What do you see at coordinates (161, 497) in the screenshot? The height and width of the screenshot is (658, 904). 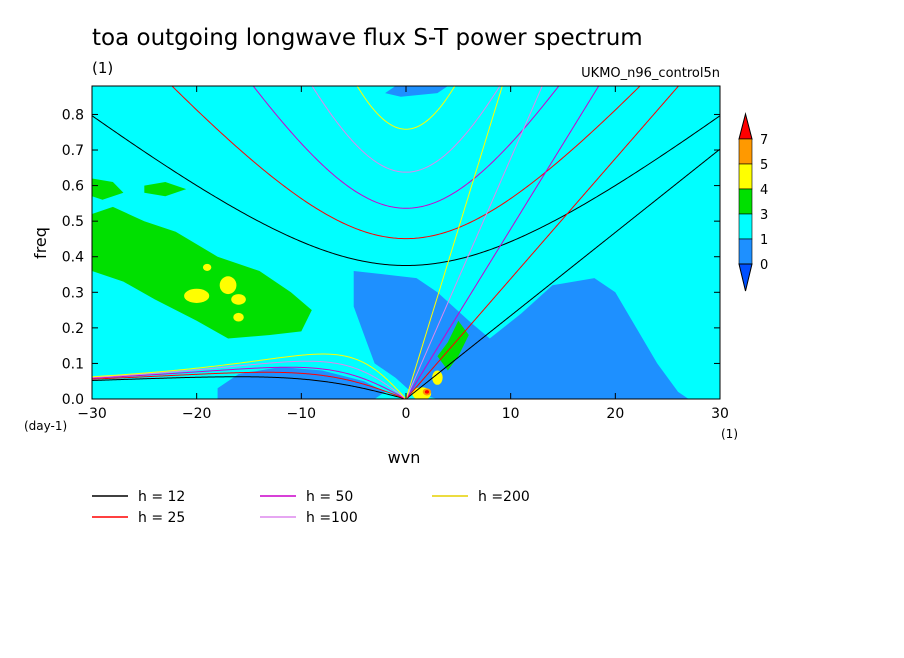 I see `legend-label: h = 12` at bounding box center [161, 497].